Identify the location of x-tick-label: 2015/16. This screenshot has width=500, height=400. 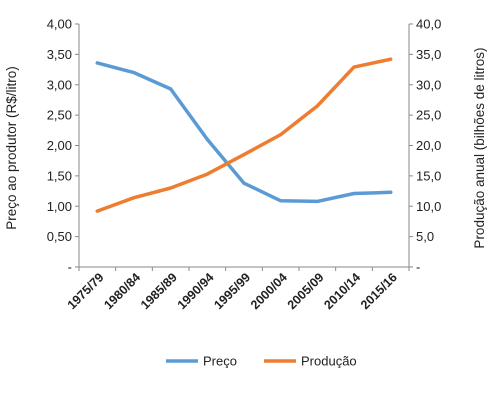
(379, 291).